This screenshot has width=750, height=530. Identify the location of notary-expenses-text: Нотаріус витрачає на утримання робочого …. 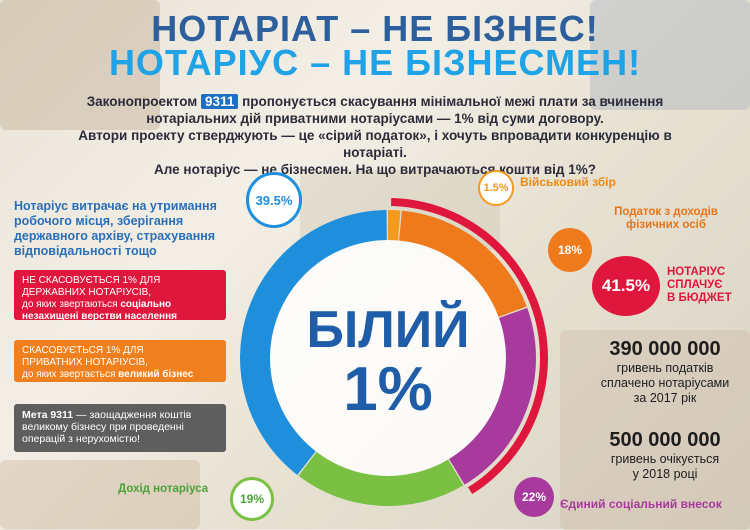
(115, 228).